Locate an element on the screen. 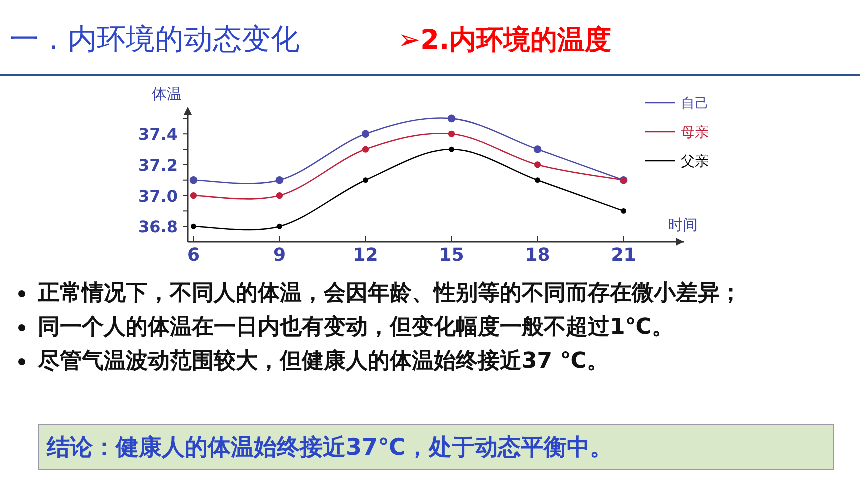  x-axis-title: 时间 is located at coordinates (683, 225).